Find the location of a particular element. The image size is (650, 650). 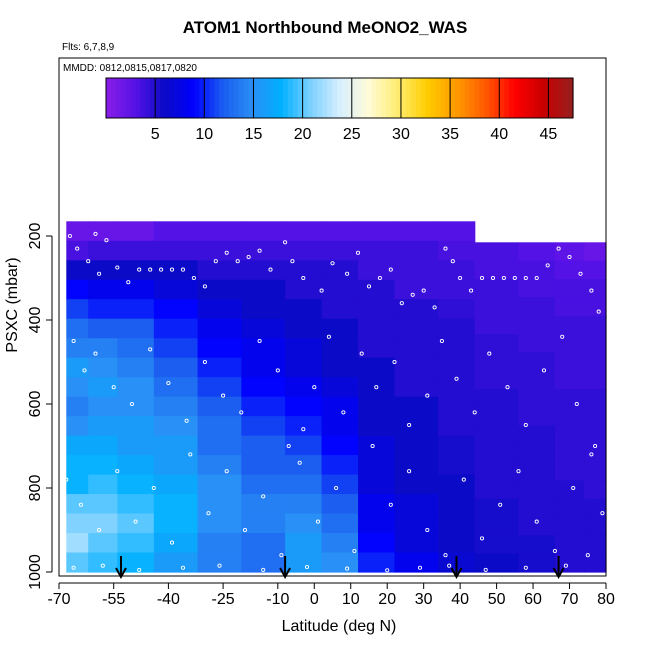

y-axis-label: PSXC (mbar) is located at coordinates (12, 304).